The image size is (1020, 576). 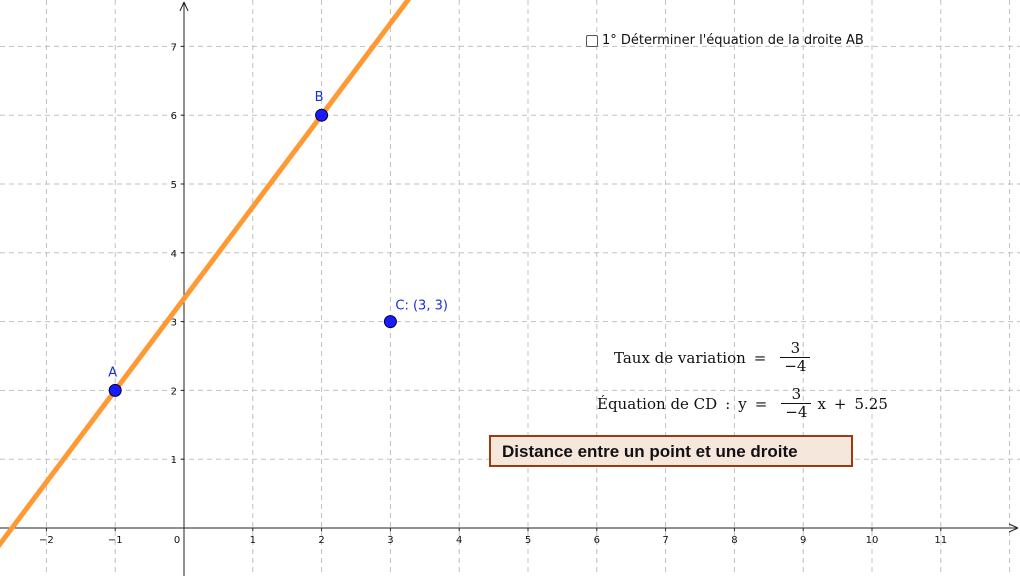 What do you see at coordinates (733, 40) in the screenshot?
I see `checkbox-label: 1° Déterminer l'équation de la droite AB` at bounding box center [733, 40].